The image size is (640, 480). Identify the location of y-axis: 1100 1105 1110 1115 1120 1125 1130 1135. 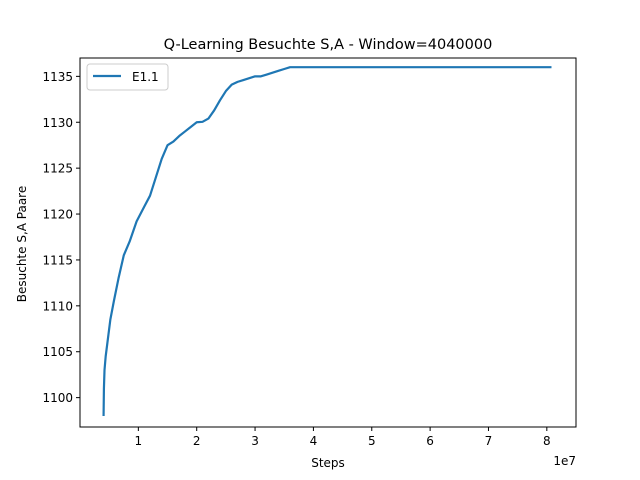
(61, 237).